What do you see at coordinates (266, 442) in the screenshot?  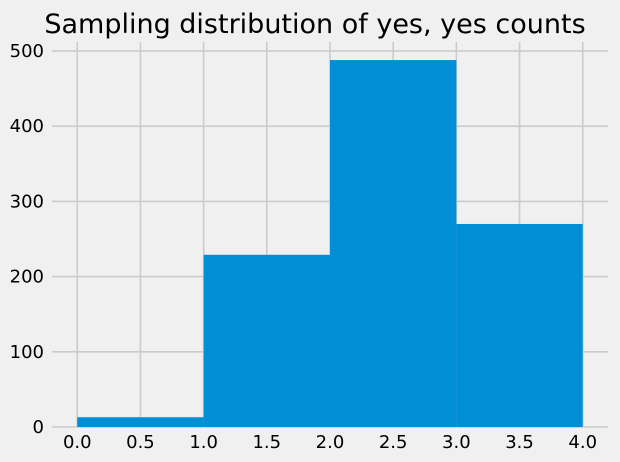 I see `x-tick-label: 1.5` at bounding box center [266, 442].